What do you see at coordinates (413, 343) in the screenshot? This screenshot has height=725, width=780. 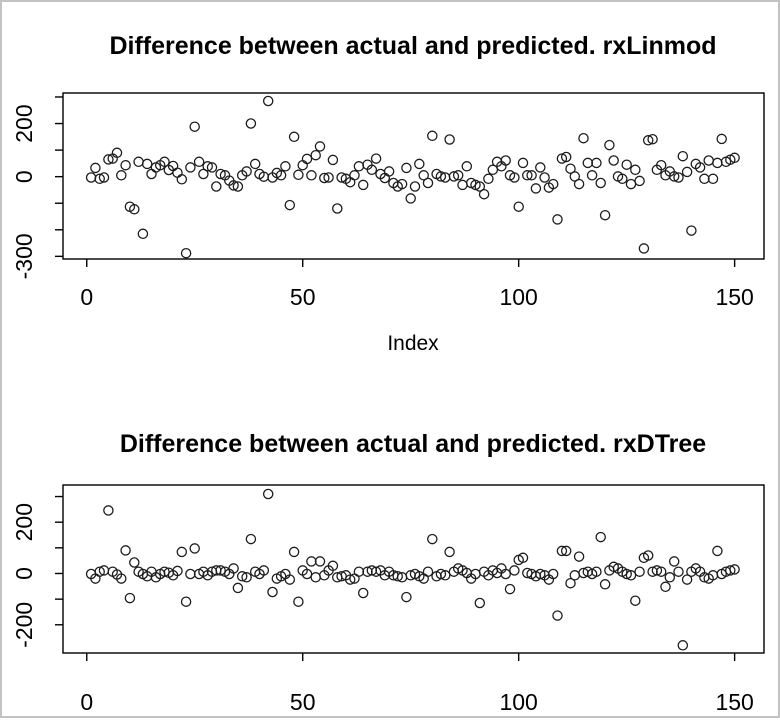 I see `x-axis-label: Index` at bounding box center [413, 343].